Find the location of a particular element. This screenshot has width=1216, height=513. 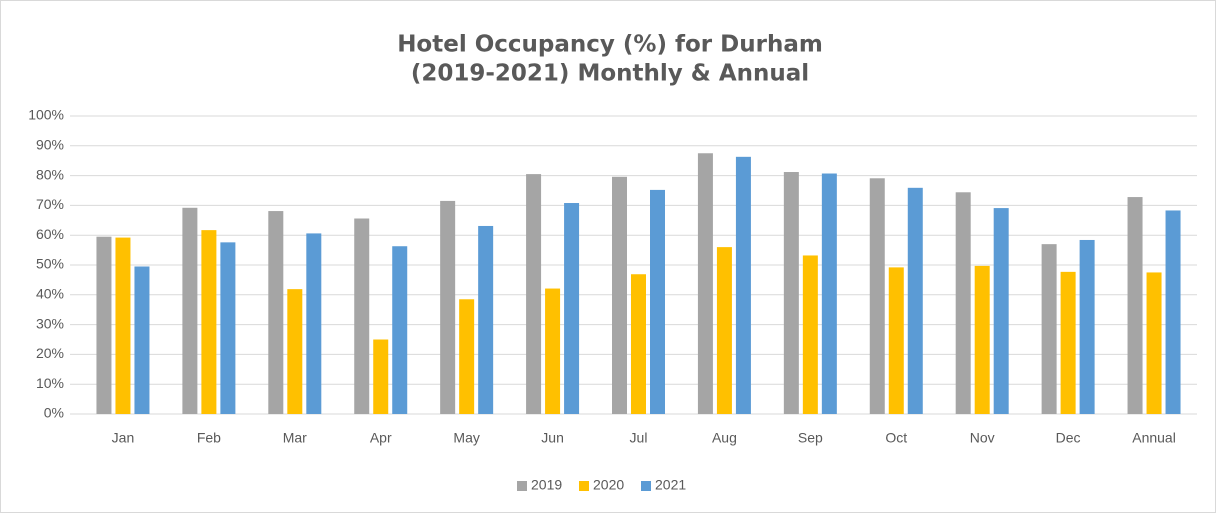

y-tick-label: 10% is located at coordinates (50, 383).